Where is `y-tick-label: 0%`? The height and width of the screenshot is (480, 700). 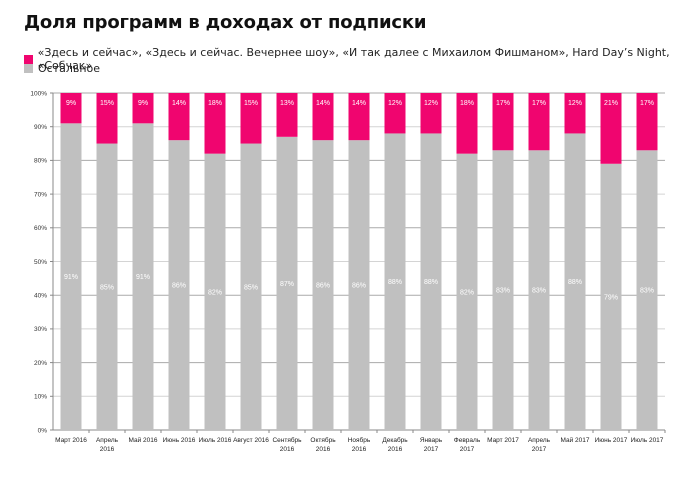
y-tick-label: 0% is located at coordinates (43, 430).